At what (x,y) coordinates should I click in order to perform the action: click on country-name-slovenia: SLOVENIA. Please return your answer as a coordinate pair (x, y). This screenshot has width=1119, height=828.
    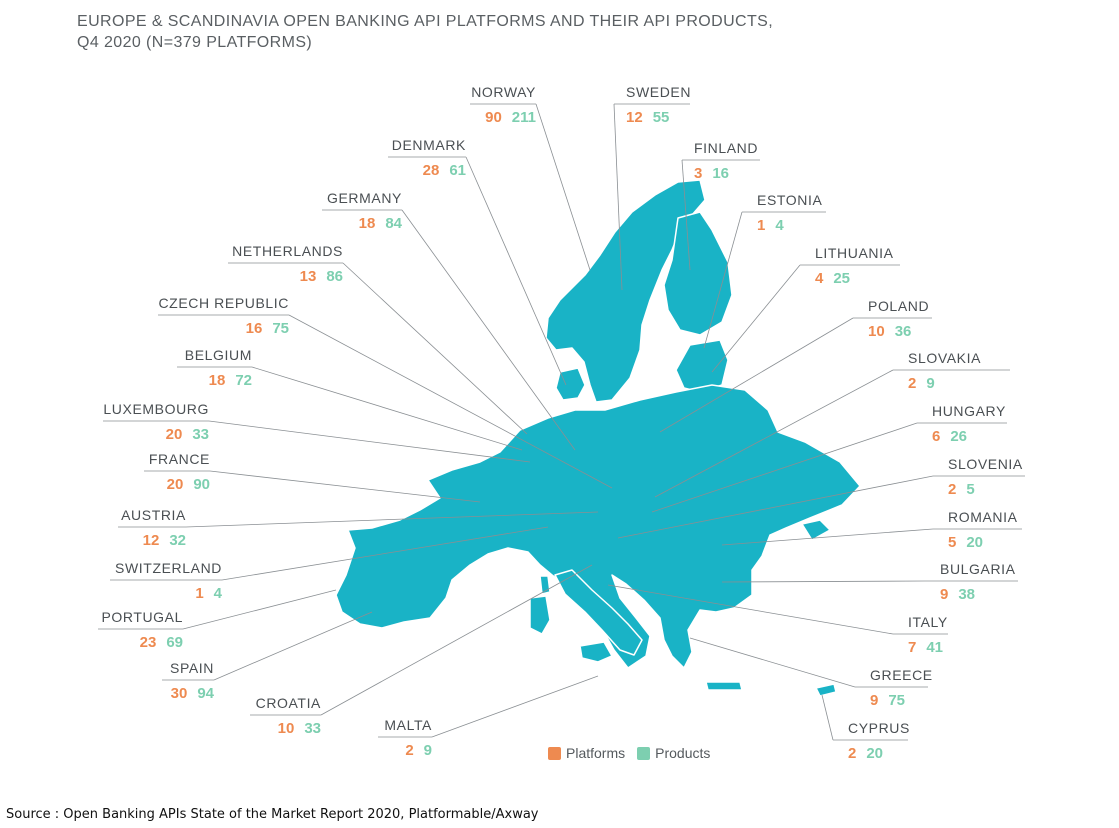
    Looking at the image, I should click on (985, 464).